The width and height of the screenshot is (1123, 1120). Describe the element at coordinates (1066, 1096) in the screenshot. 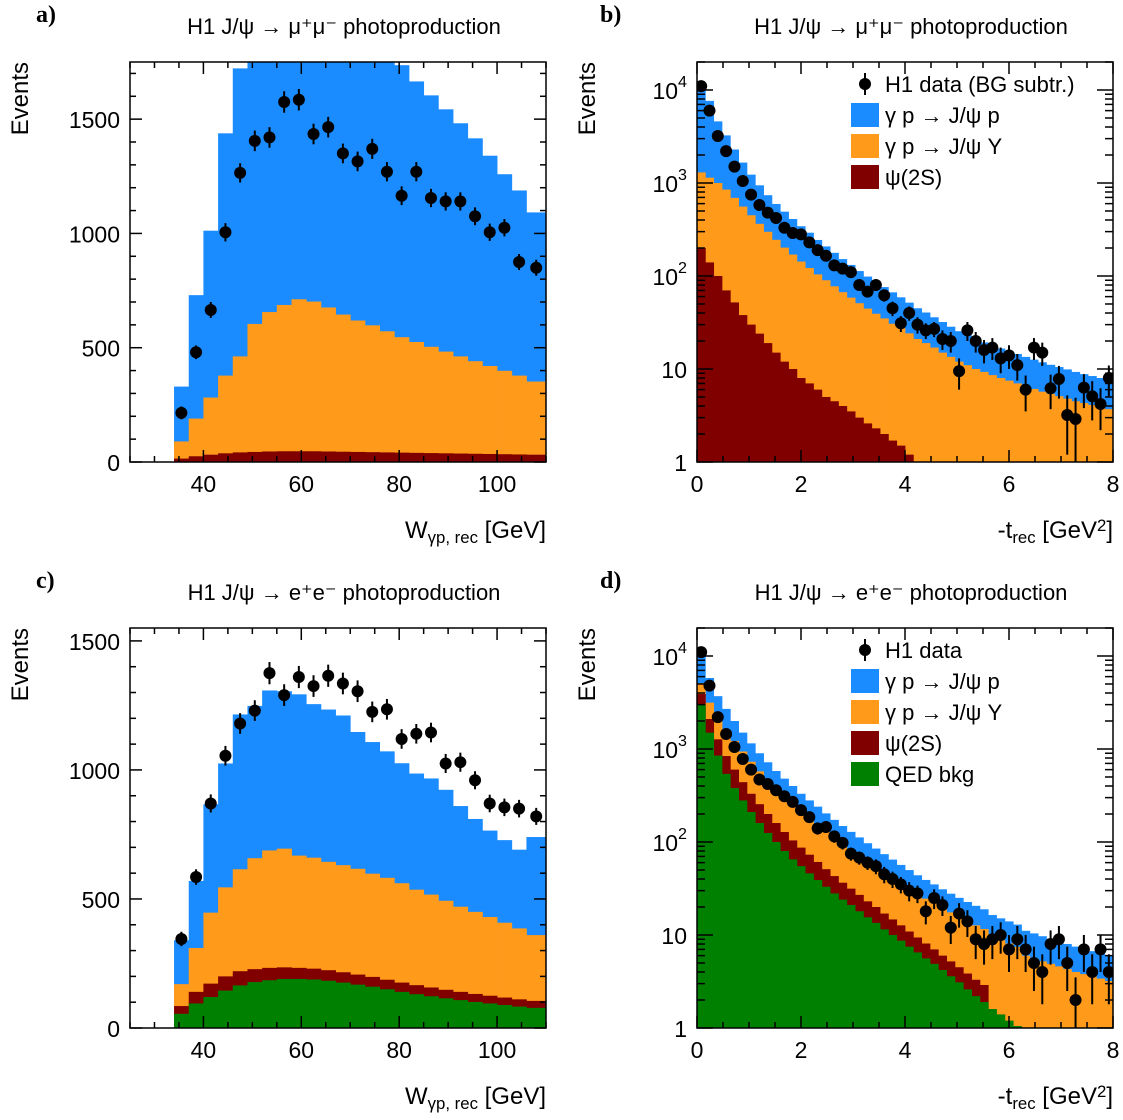

I see `x-axis-label-part: [GeV` at that location.